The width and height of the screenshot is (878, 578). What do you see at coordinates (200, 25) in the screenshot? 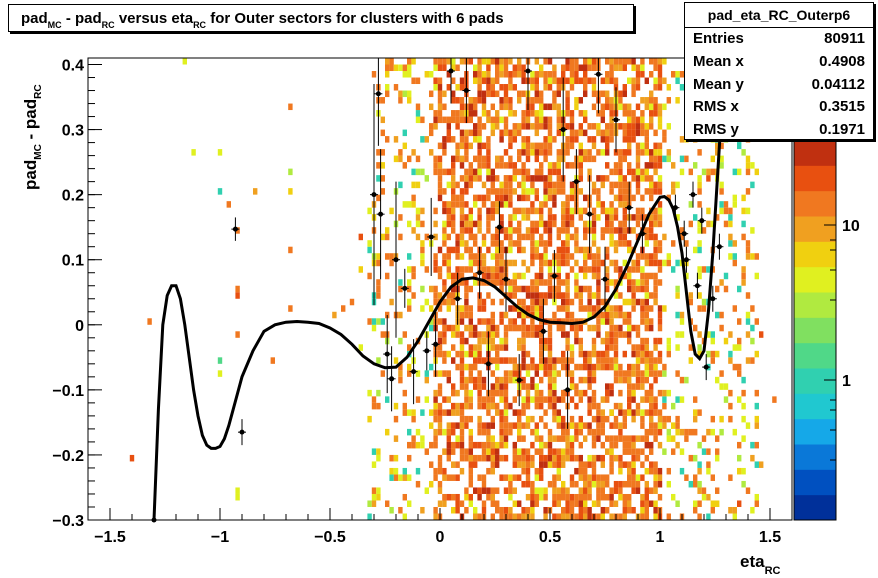
I see `title-subscript: RC` at bounding box center [200, 25].